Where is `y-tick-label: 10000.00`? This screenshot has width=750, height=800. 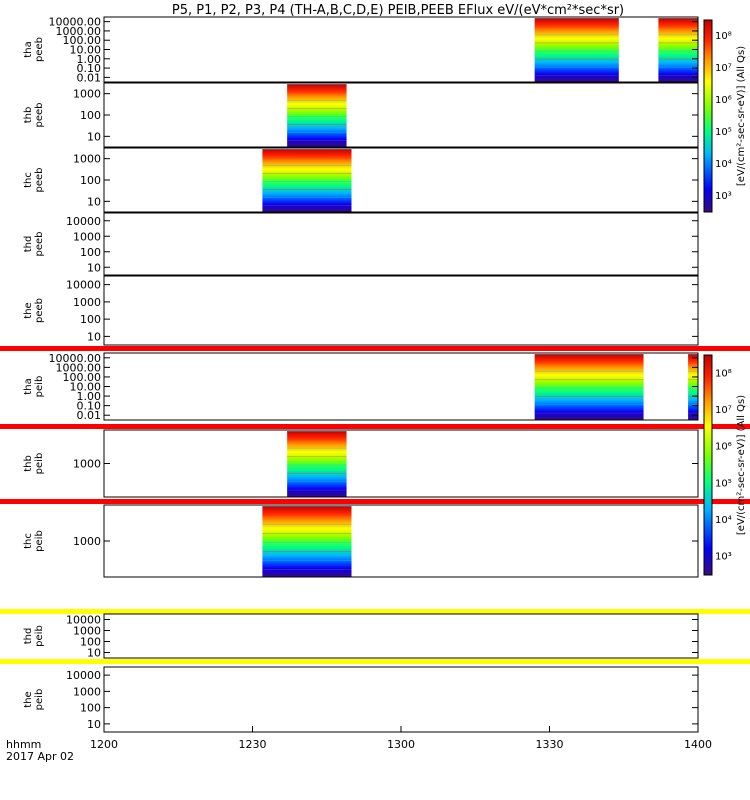
y-tick-label: 10000.00 is located at coordinates (75, 358).